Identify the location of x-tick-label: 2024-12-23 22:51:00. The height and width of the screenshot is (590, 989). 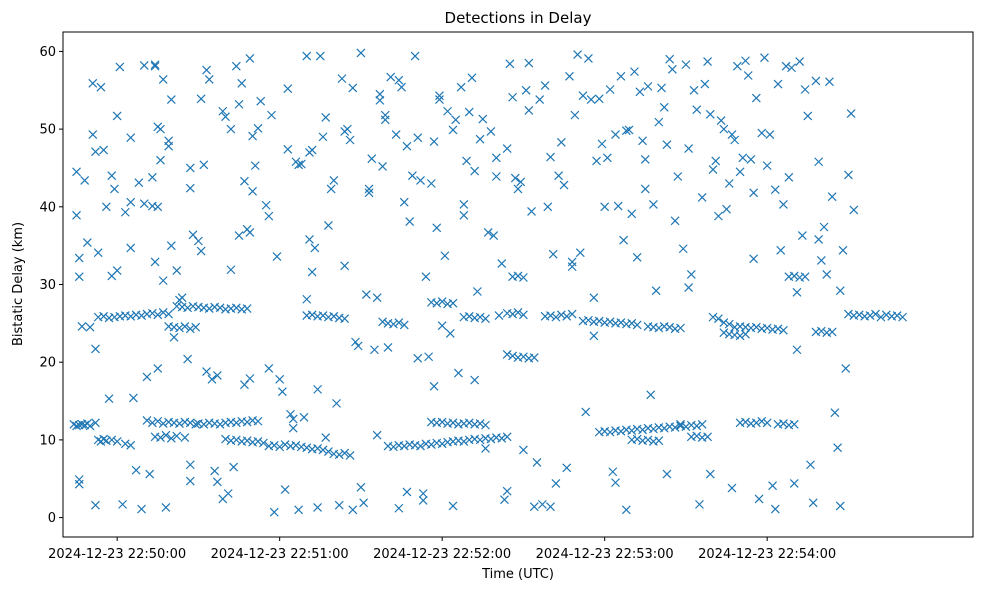
(280, 554).